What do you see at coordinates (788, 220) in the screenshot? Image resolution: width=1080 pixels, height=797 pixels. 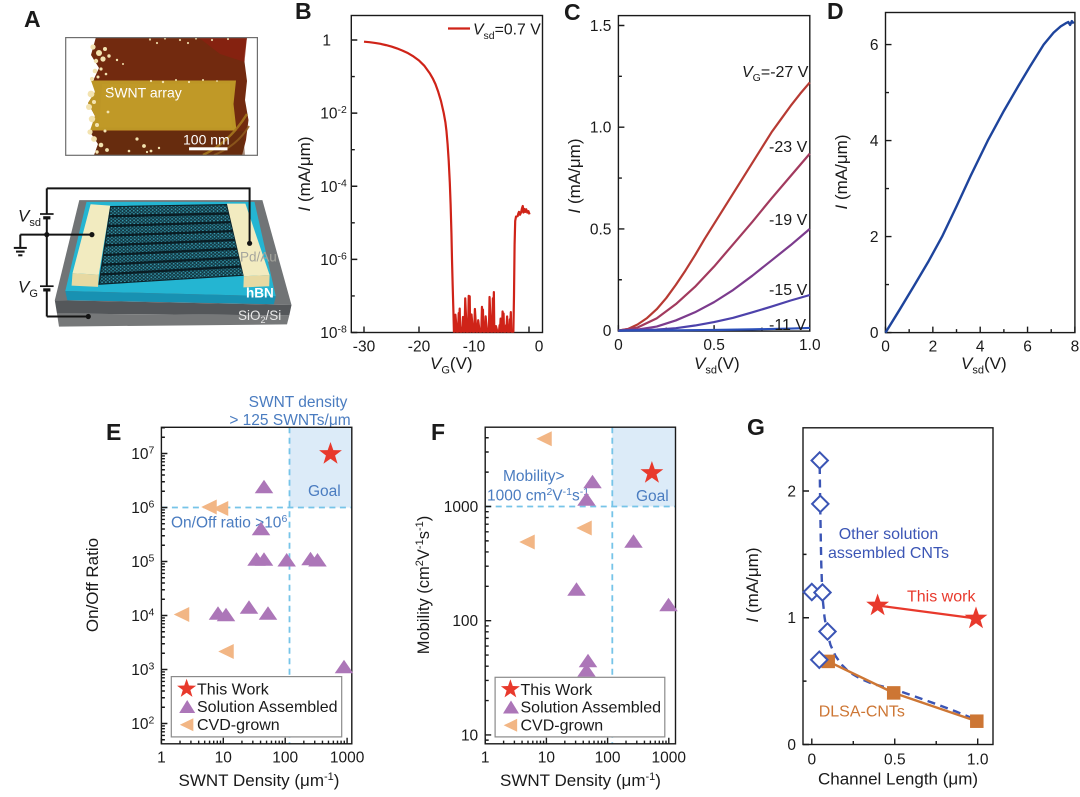 I see `svg-text: -19 V` at bounding box center [788, 220].